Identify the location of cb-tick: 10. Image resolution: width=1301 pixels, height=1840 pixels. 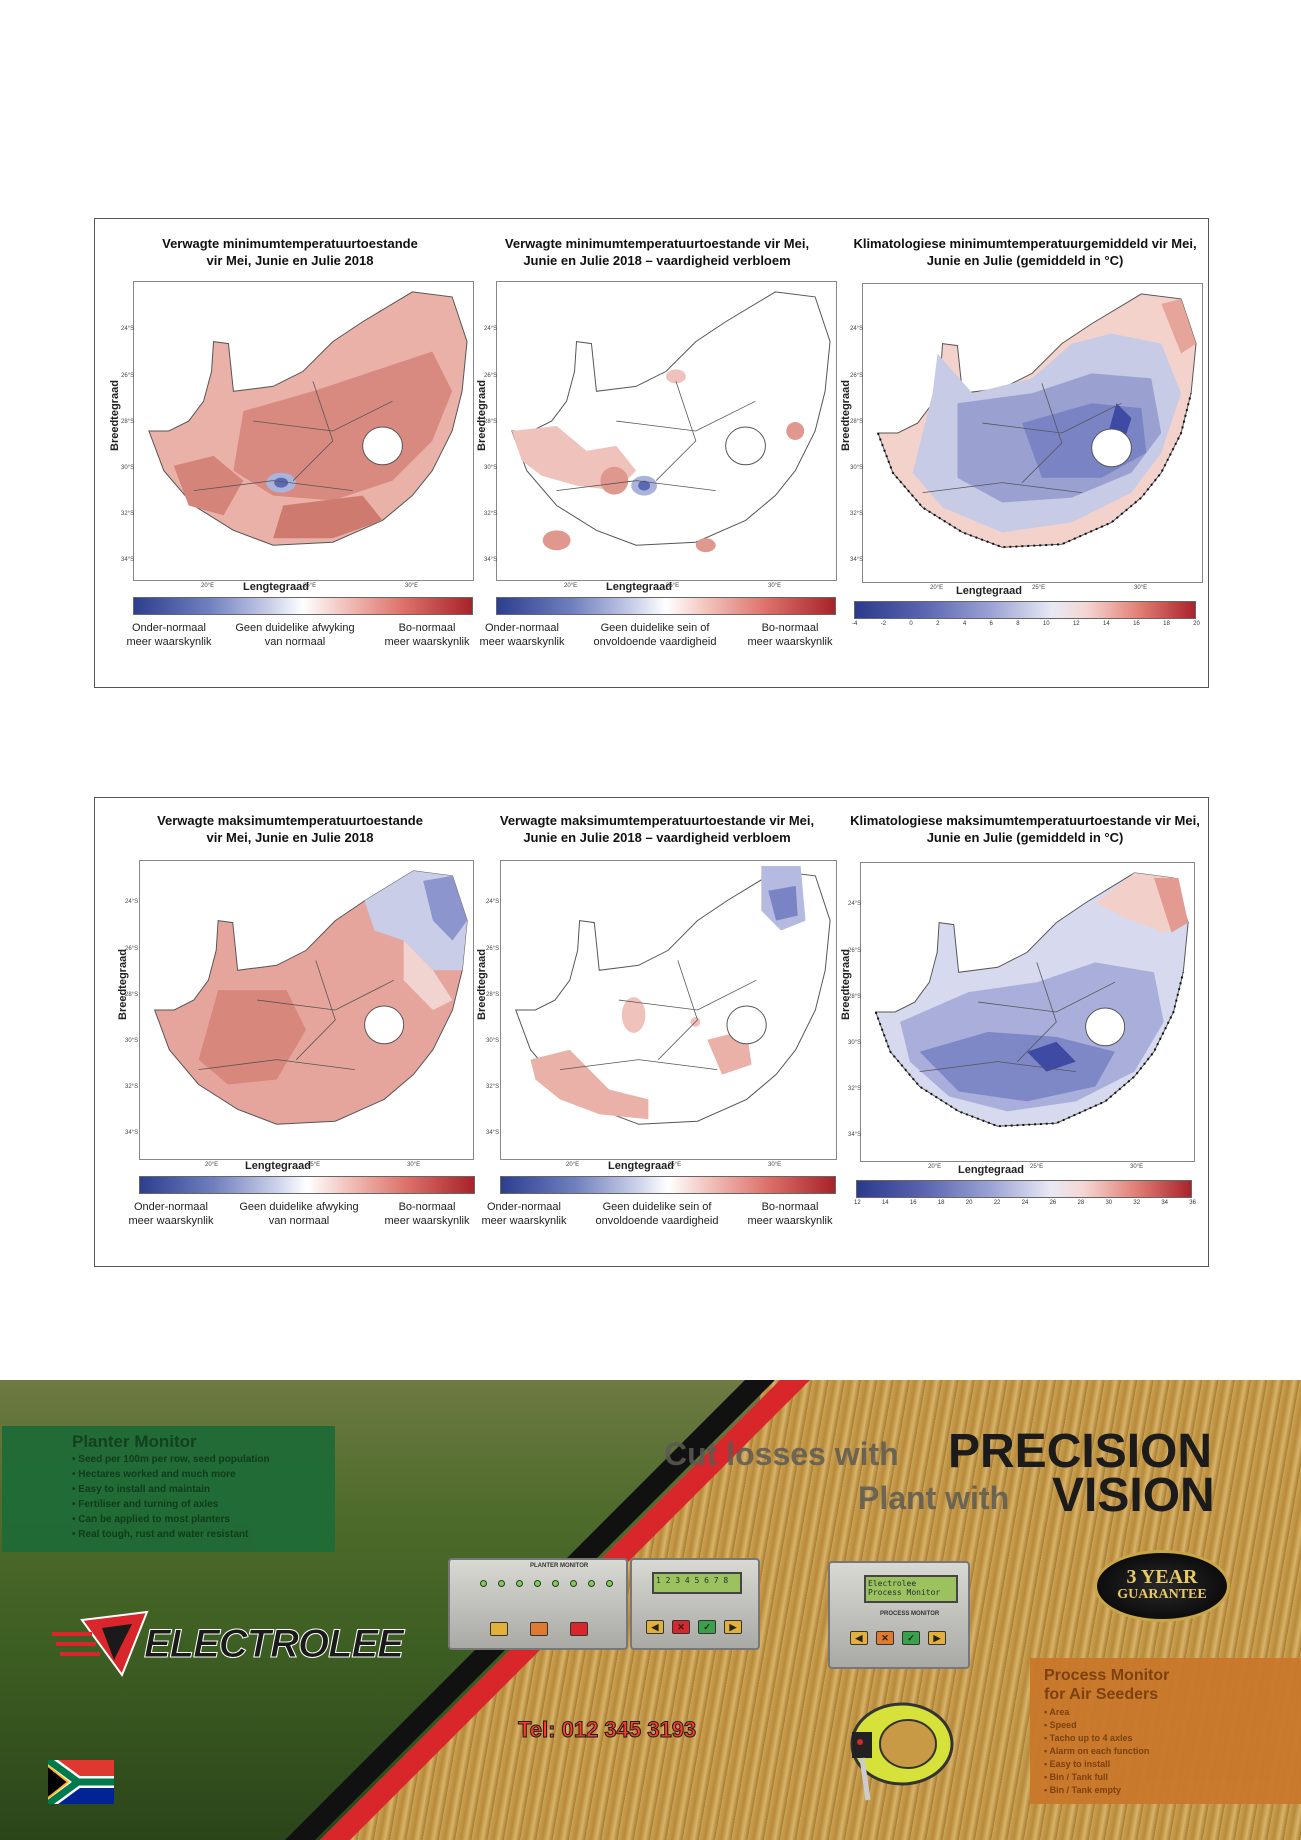
(1046, 624).